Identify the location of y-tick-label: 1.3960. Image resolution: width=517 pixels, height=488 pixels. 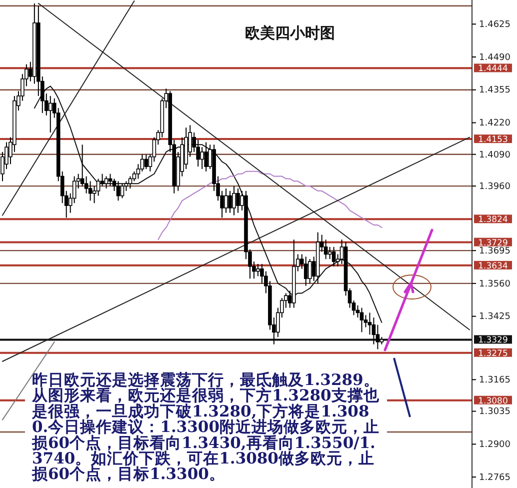
(495, 187).